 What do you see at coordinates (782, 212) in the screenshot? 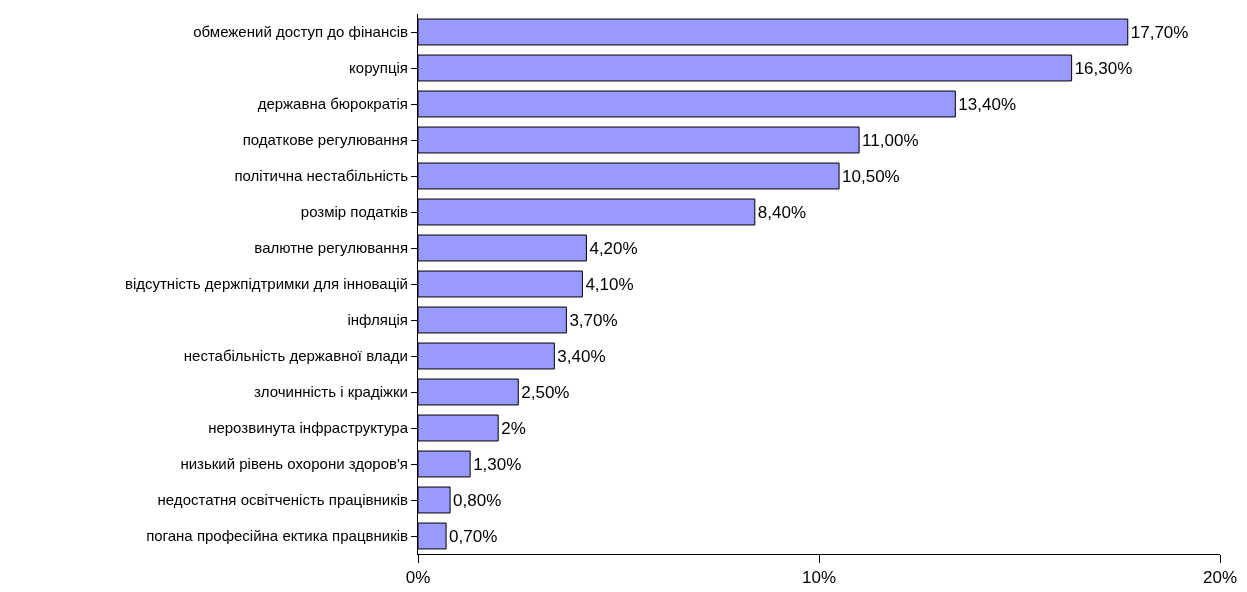
I see `data-label: 8,40%` at bounding box center [782, 212].